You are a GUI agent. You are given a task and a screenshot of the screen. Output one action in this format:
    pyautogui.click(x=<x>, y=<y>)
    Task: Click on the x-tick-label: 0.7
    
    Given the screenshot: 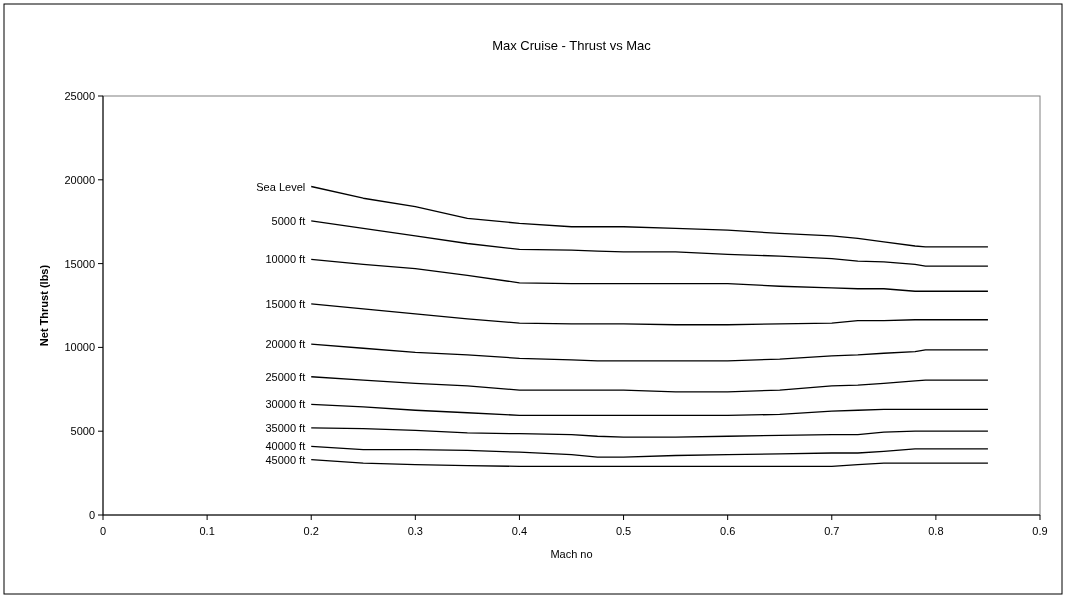 What is the action you would take?
    pyautogui.click(x=832, y=531)
    